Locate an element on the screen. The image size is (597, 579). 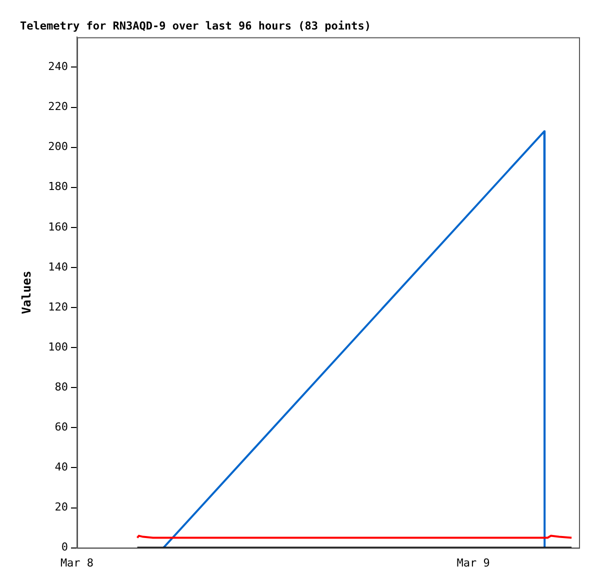
y-tick-label: 160 is located at coordinates (58, 227).